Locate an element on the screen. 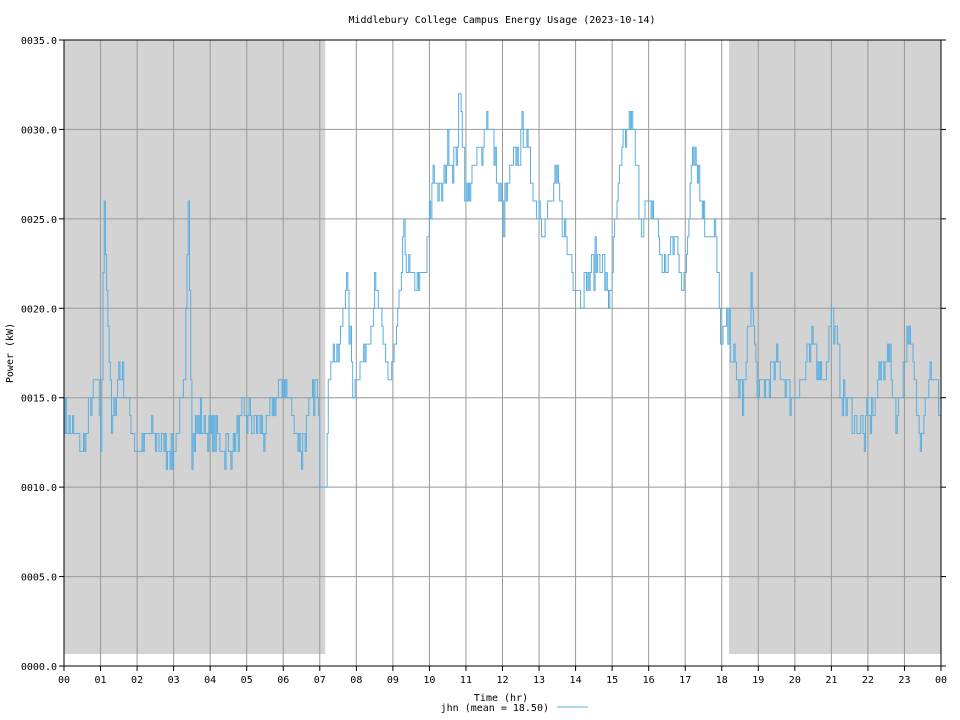 The width and height of the screenshot is (960, 720). y-tick-label: 0000.0 is located at coordinates (39, 667).